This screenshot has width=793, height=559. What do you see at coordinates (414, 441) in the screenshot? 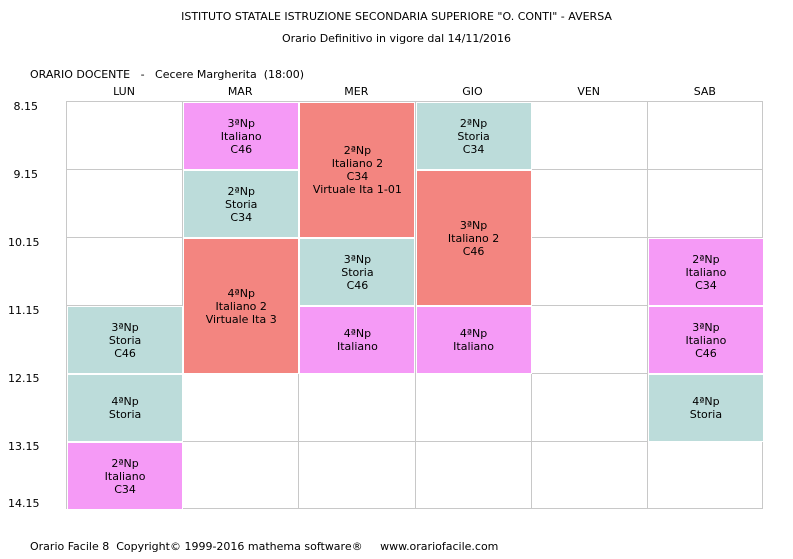
I see `grid-hline` at bounding box center [414, 441].